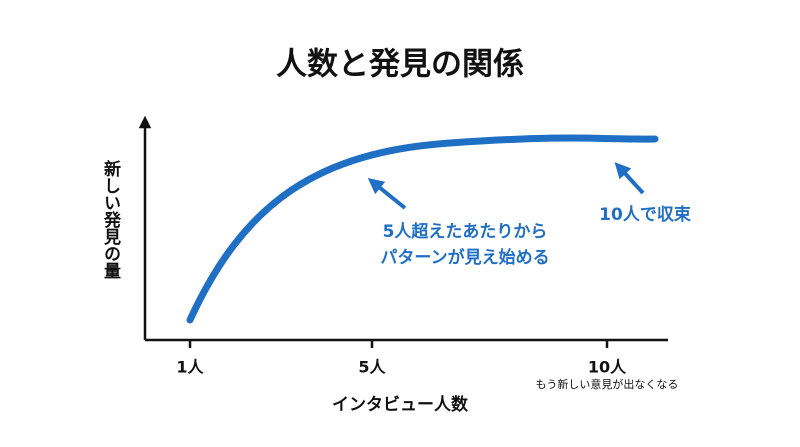 Image resolution: width=800 pixels, height=447 pixels. I want to click on annotation: パターンが見え始める, so click(464, 257).